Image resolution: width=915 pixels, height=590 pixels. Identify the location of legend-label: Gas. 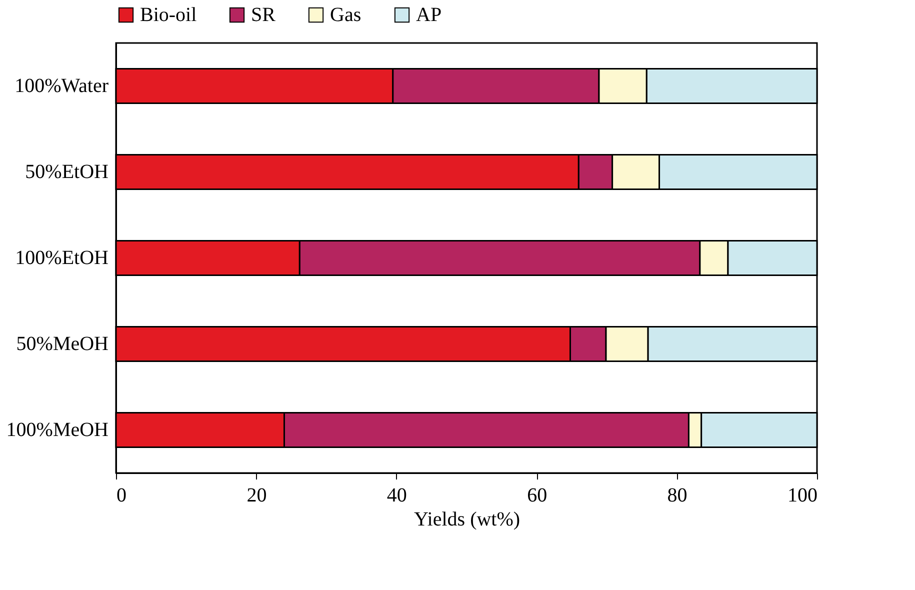
(346, 15).